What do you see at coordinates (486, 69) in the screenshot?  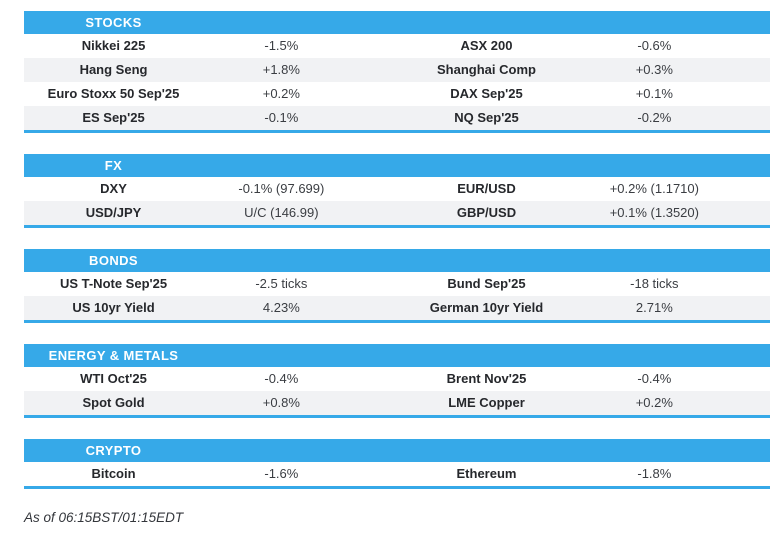 I see `instrument-name: Shanghai Comp` at bounding box center [486, 69].